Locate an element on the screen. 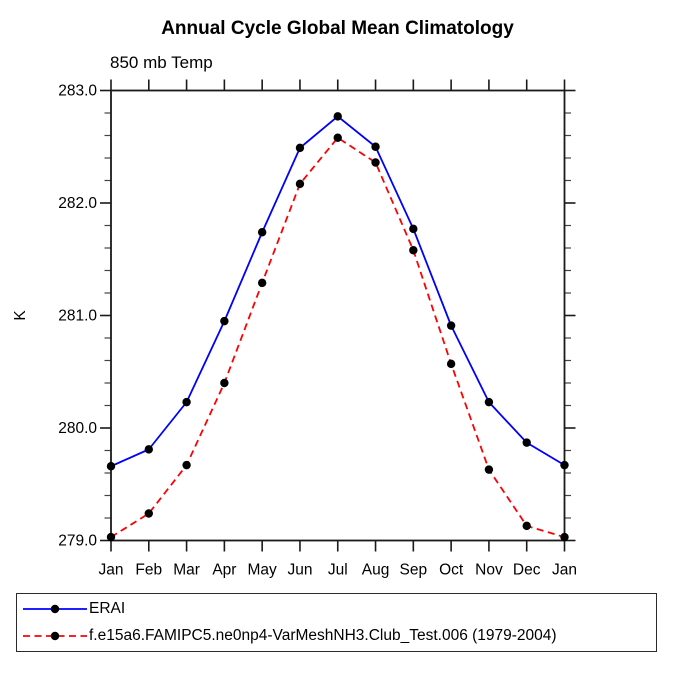  chart-title: Annual Cycle Global Mean Climatology is located at coordinates (337, 28).